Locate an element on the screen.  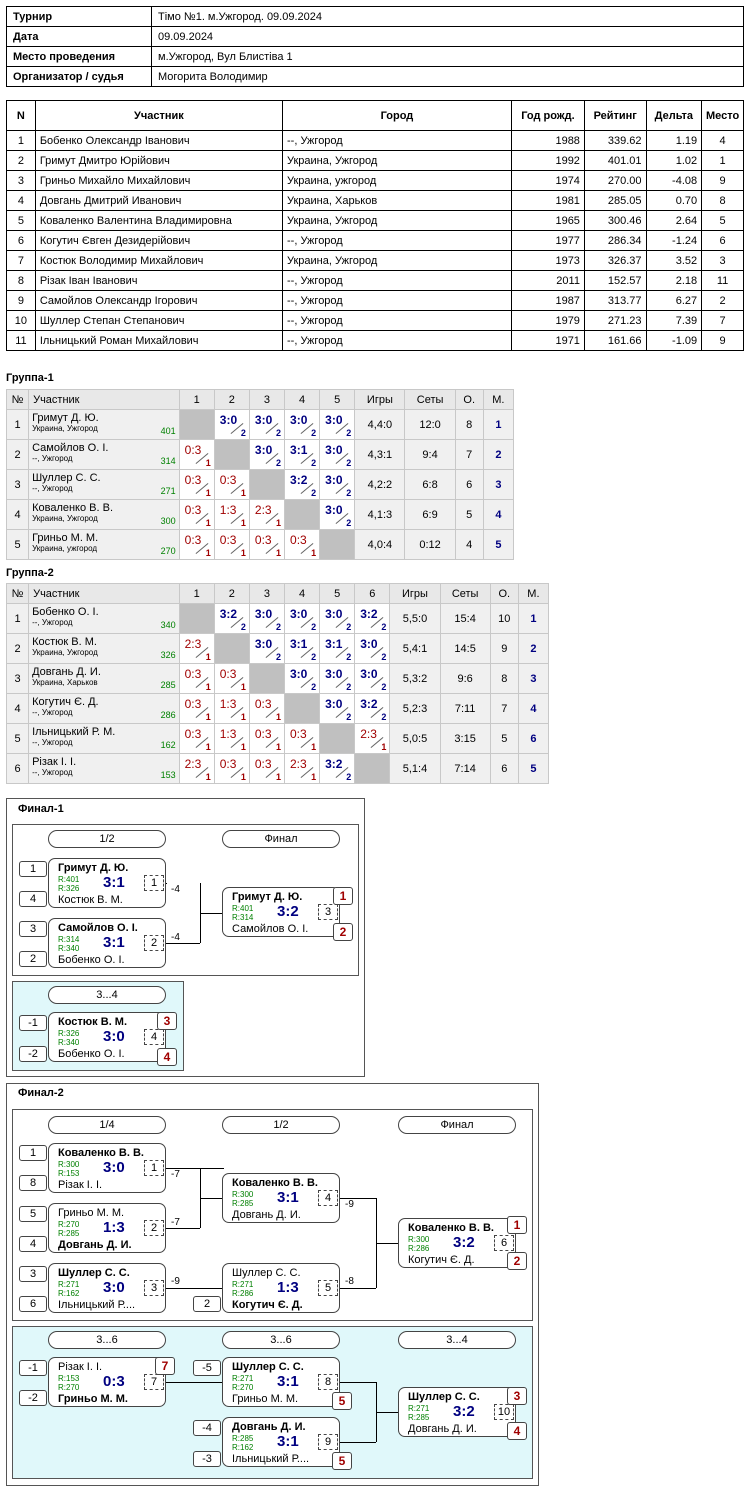
match-score: 3:0 is located at coordinates (334, 480).